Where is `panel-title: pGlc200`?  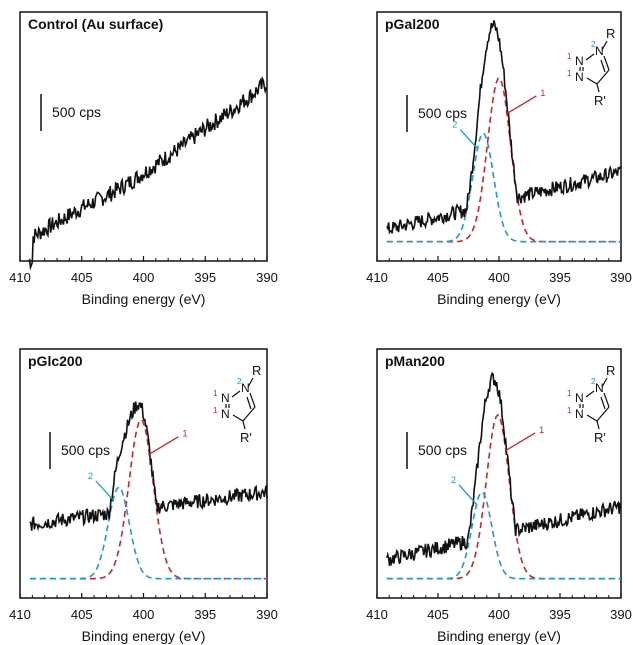
panel-title: pGlc200 is located at coordinates (55, 361).